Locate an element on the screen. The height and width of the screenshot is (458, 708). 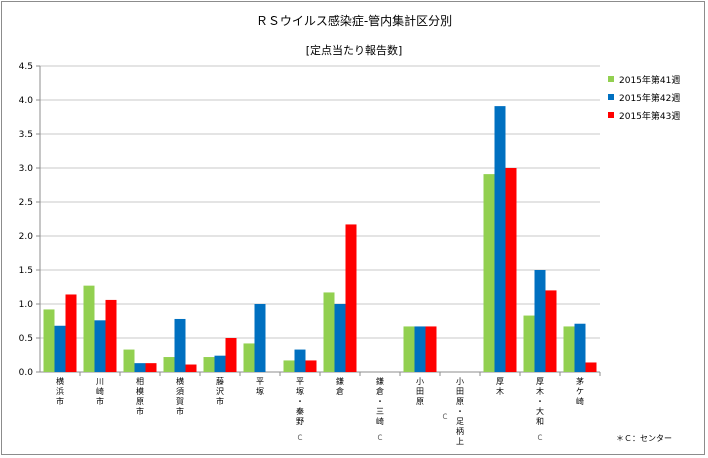
x-tick-label: 横浜市 is located at coordinates (60, 391).